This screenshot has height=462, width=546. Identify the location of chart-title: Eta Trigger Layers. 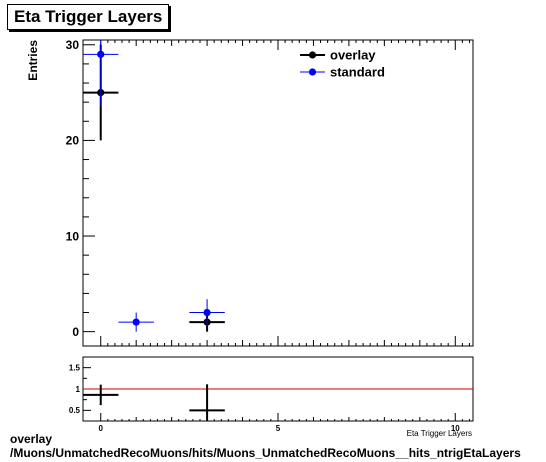
(88, 17).